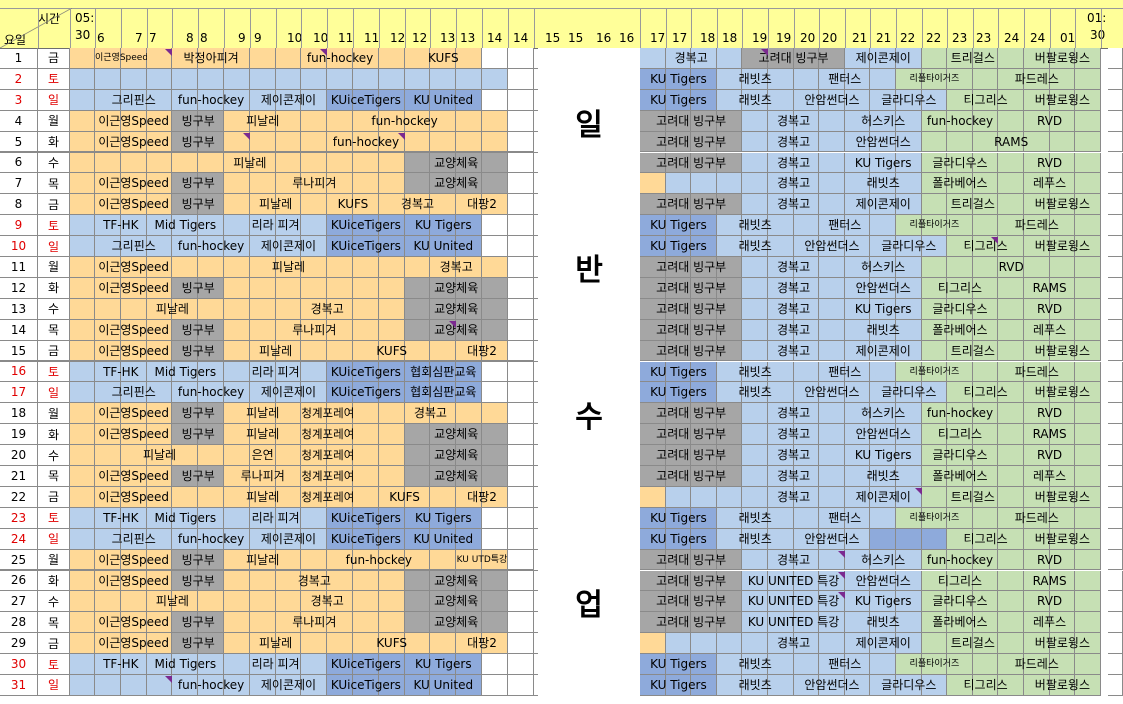 This screenshot has width=1123, height=704. Describe the element at coordinates (883, 559) in the screenshot. I see `booking-label: 허스키스` at that location.